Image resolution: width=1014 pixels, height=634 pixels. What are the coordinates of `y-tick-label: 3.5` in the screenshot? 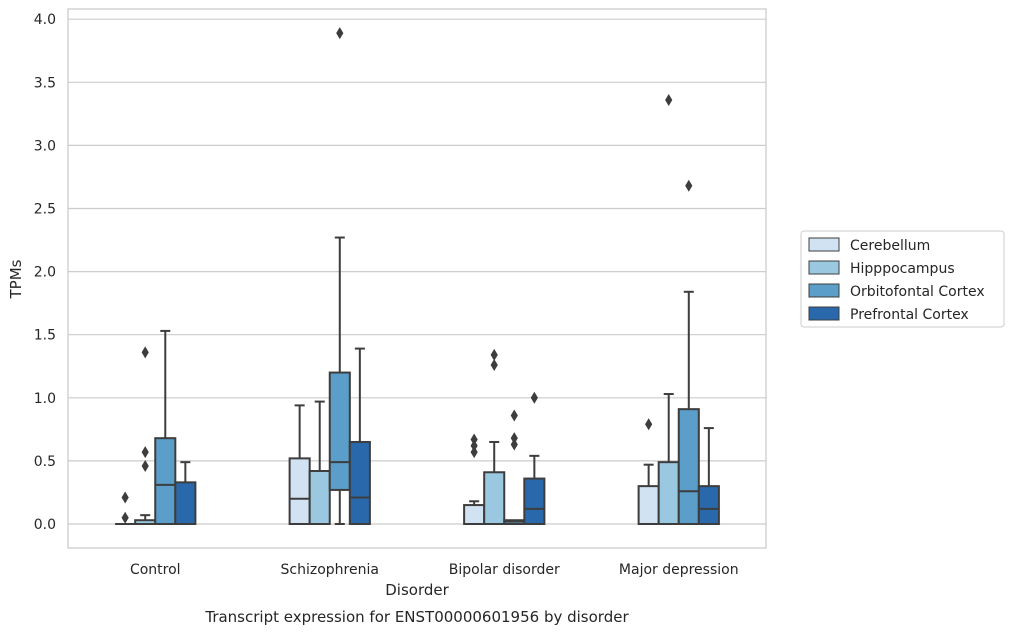 It's located at (45, 83).